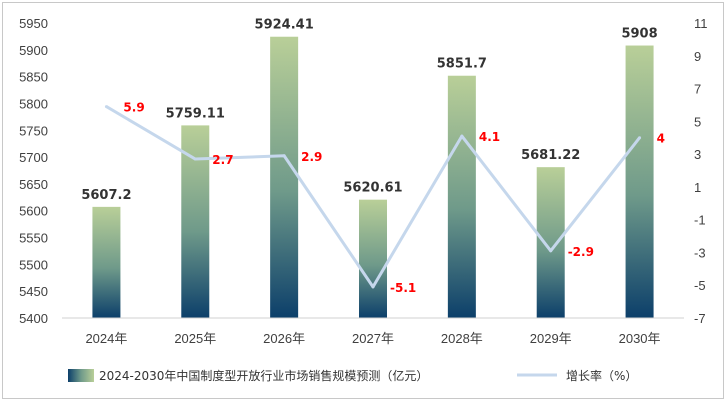 The image size is (728, 403). Describe the element at coordinates (700, 220) in the screenshot. I see `right-axis-tick-label: -1` at that location.